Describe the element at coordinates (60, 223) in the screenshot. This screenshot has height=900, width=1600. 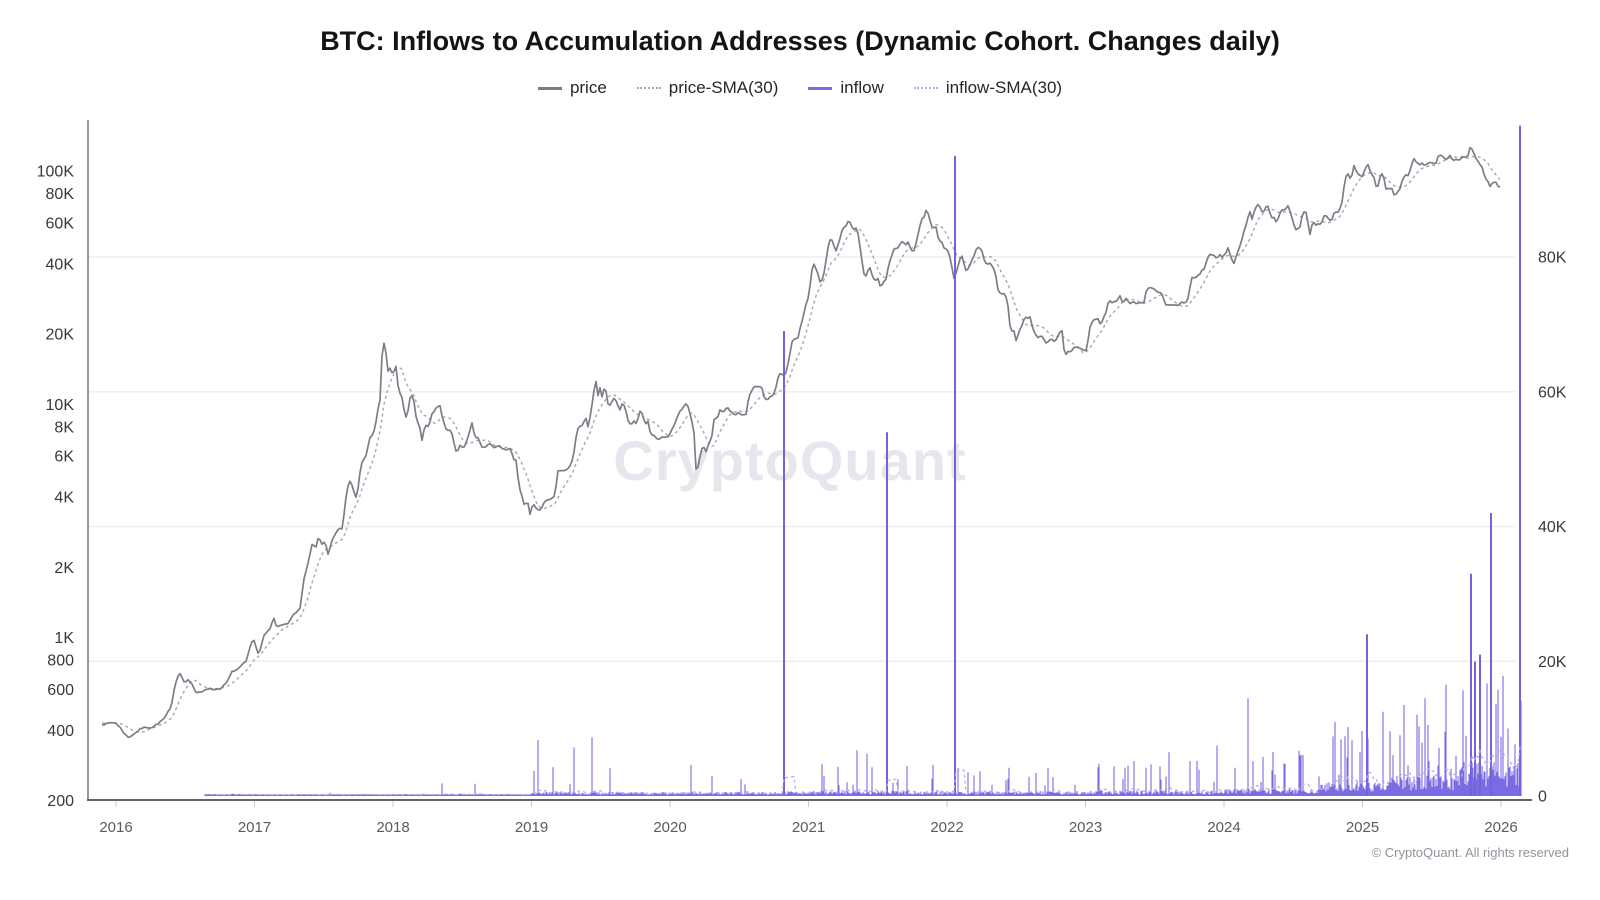
I see `y-left-tick-label: 60K` at that location.